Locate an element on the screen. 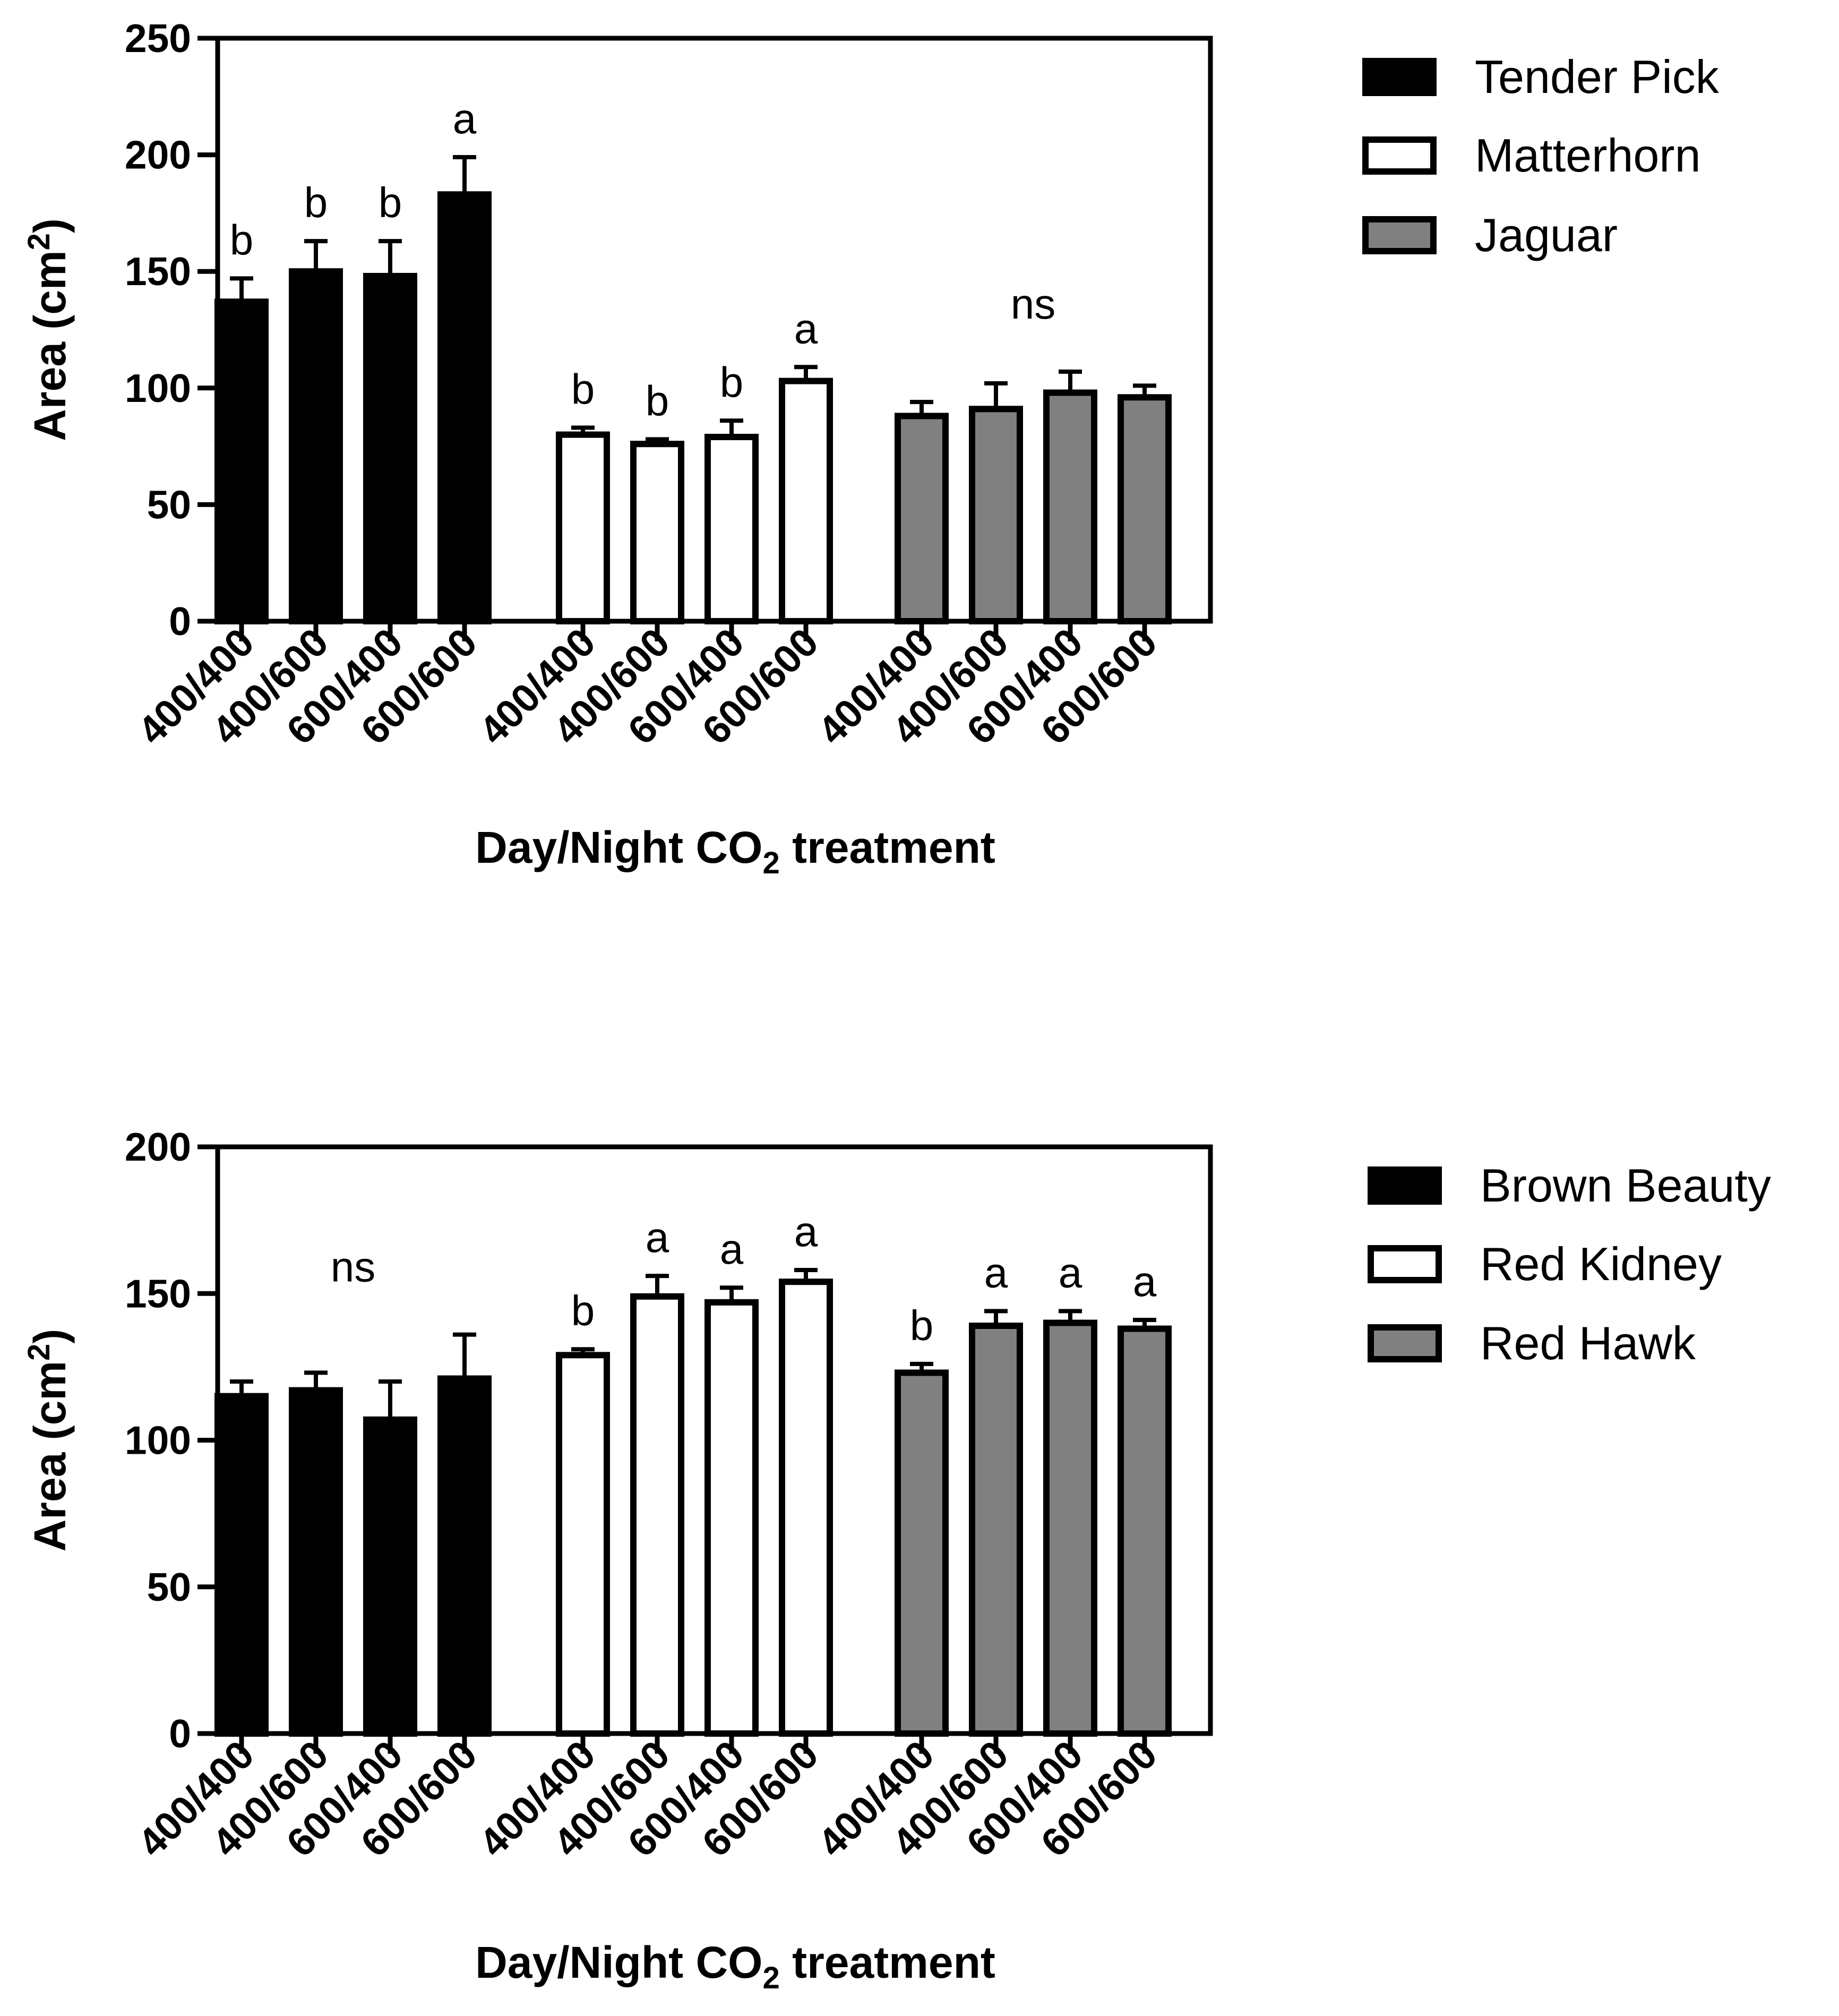 The width and height of the screenshot is (1839, 2016). legend-label: Red Hawk is located at coordinates (1588, 1343).